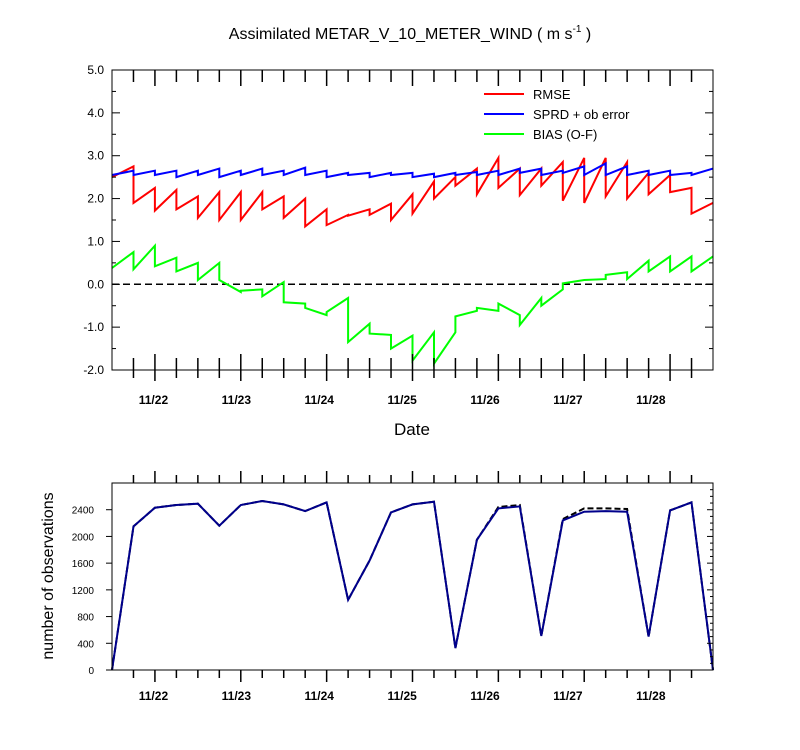  What do you see at coordinates (565, 134) in the screenshot?
I see `legend-label-3: BIAS (O-F)` at bounding box center [565, 134].